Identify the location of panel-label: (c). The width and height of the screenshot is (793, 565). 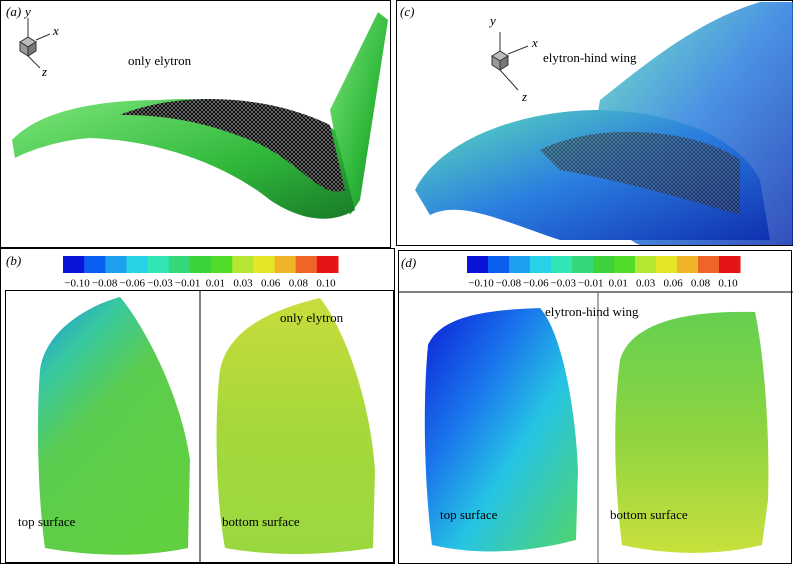
(407, 11).